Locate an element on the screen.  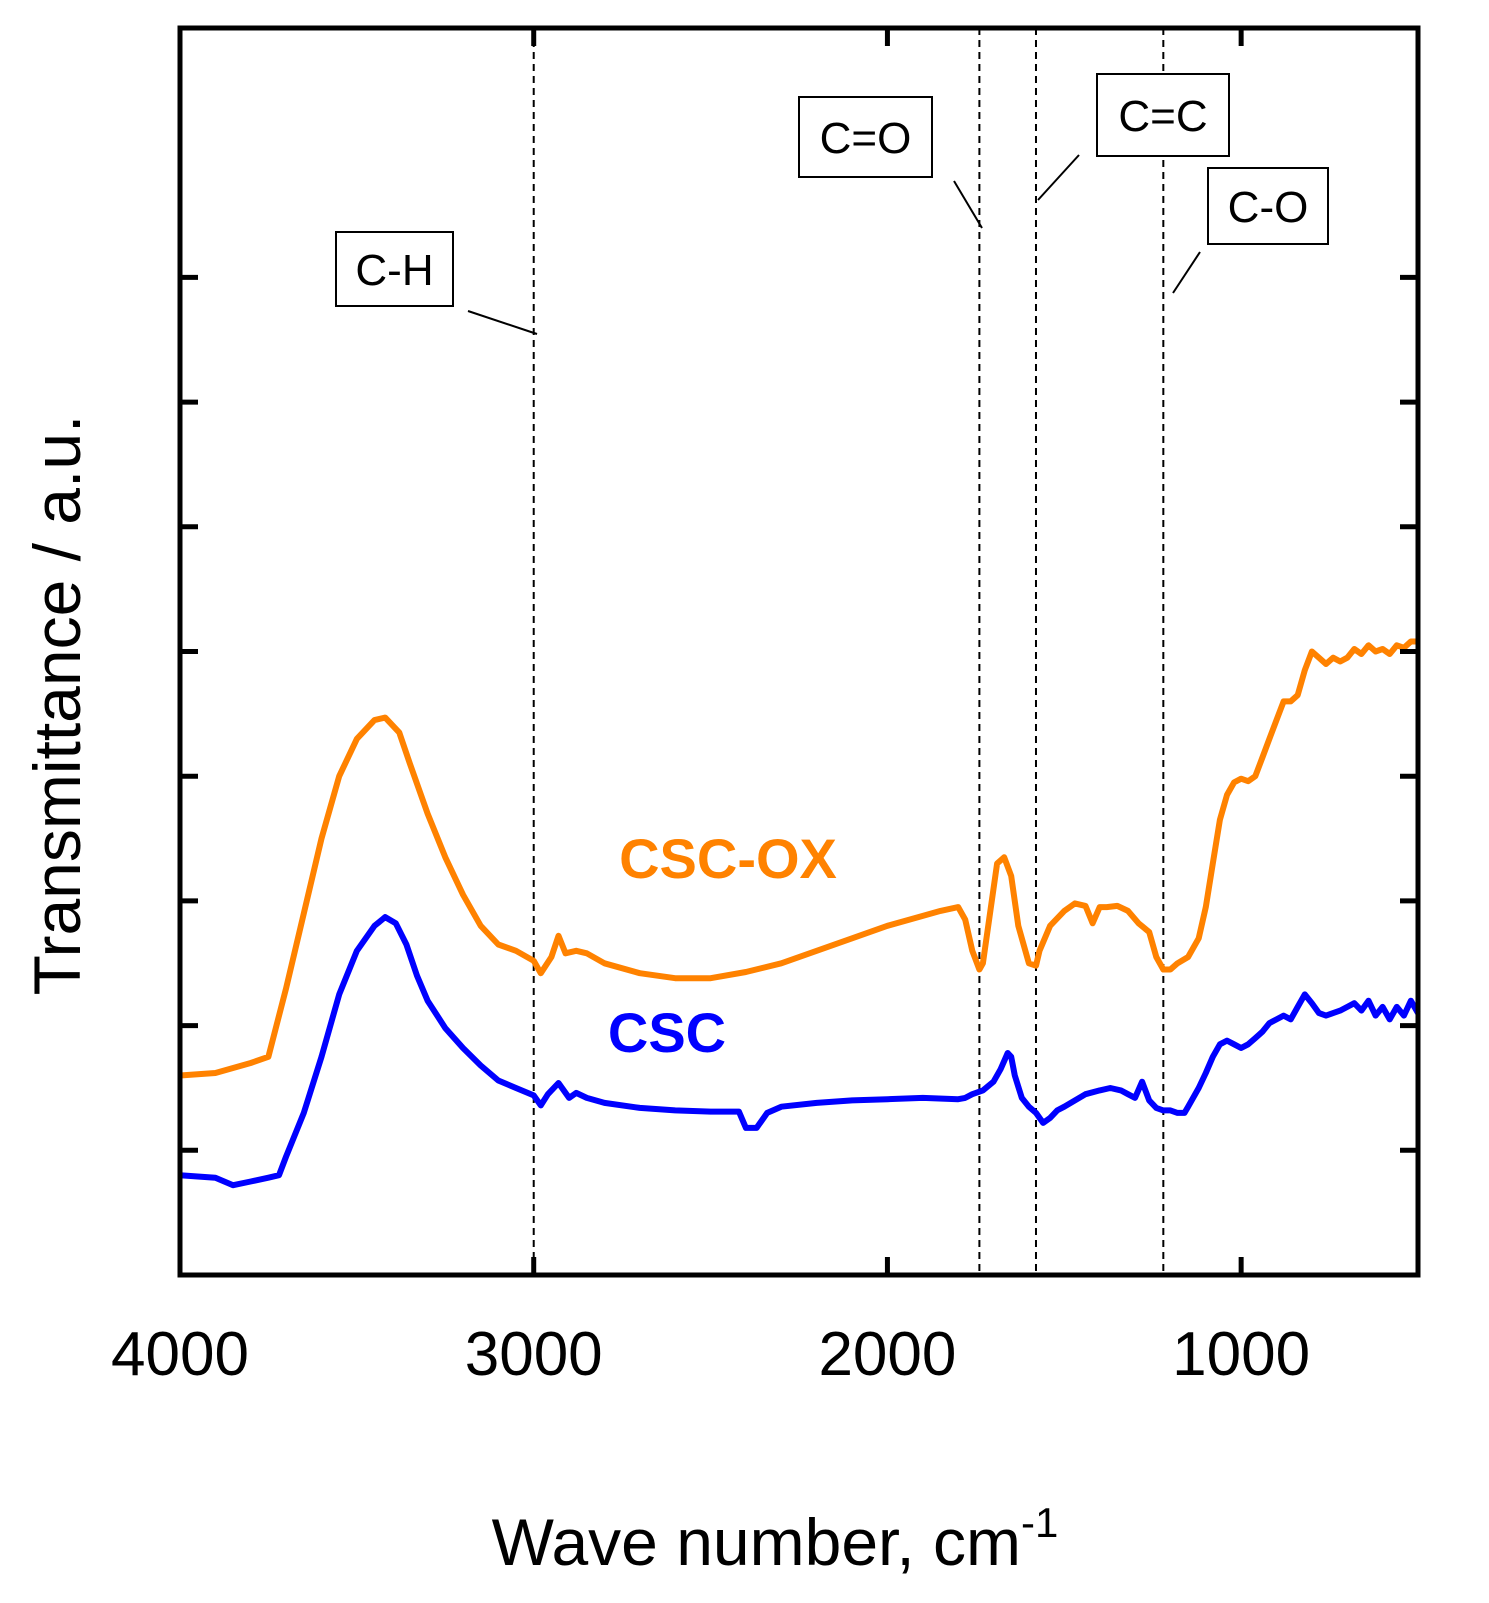
x-tick-label: 3000 is located at coordinates (534, 1354).